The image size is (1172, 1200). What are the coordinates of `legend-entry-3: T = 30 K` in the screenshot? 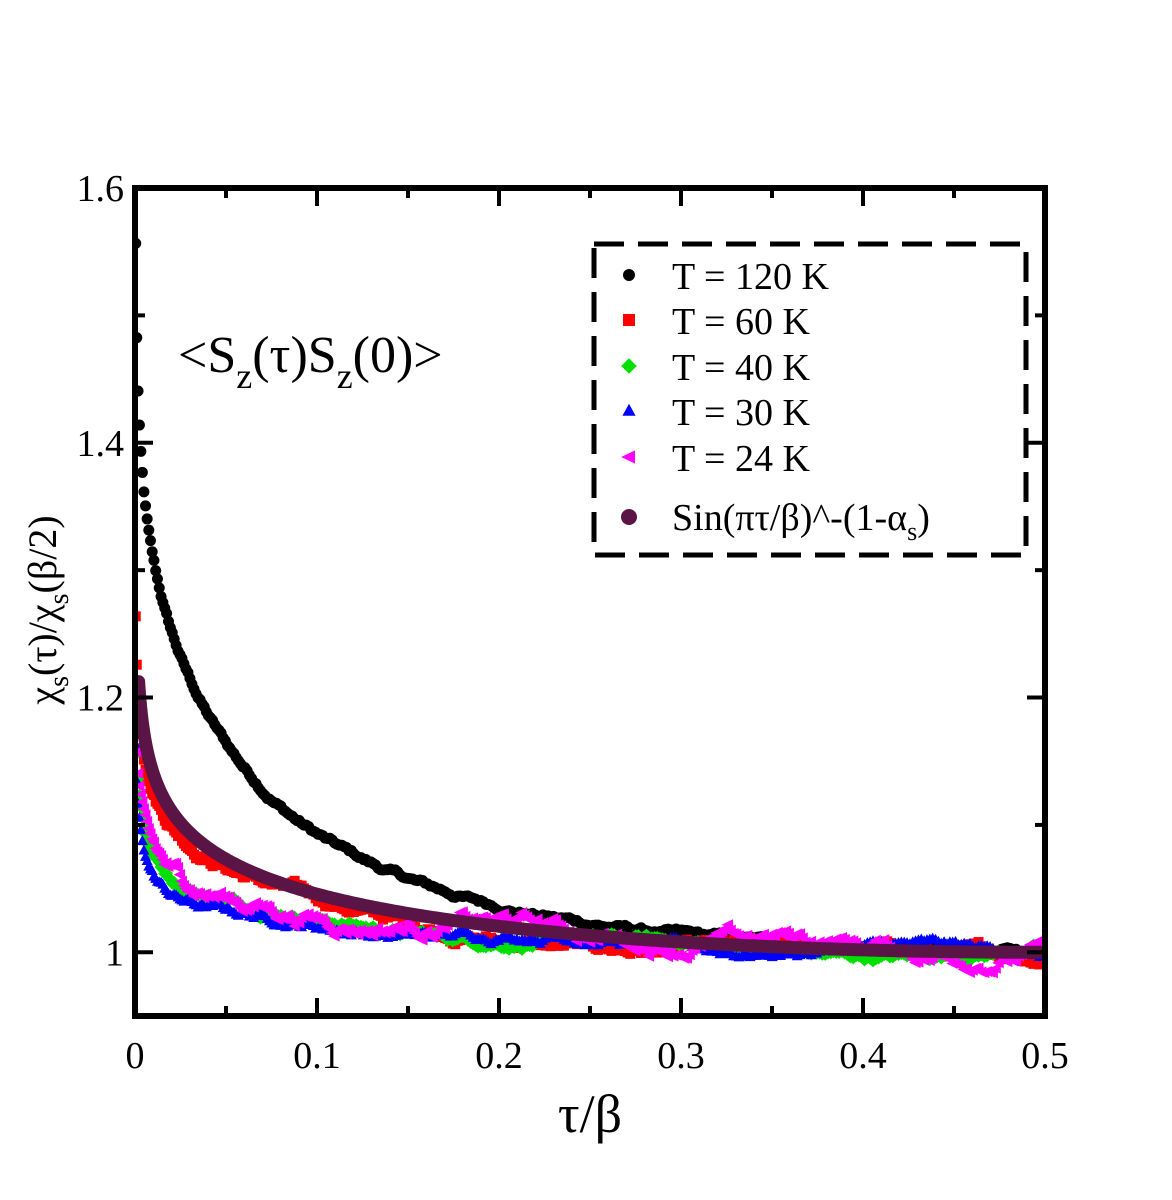 It's located at (716, 413).